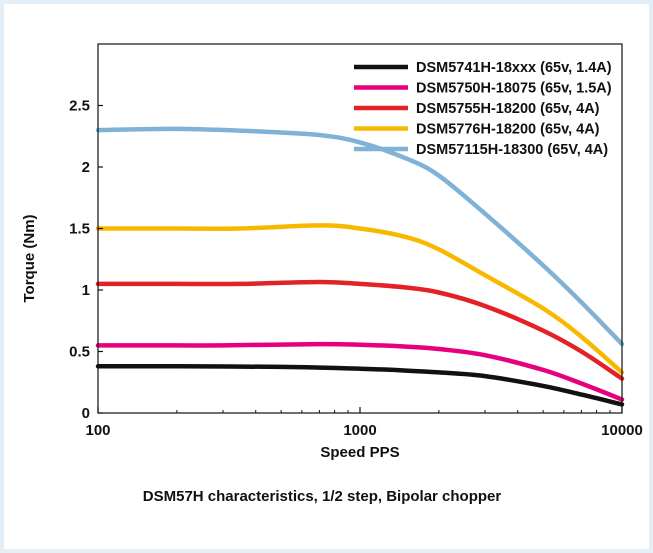 The width and height of the screenshot is (653, 553). Describe the element at coordinates (514, 68) in the screenshot. I see `legend-label: DSM5741H-18xxx (65v, 1.4A)` at that location.